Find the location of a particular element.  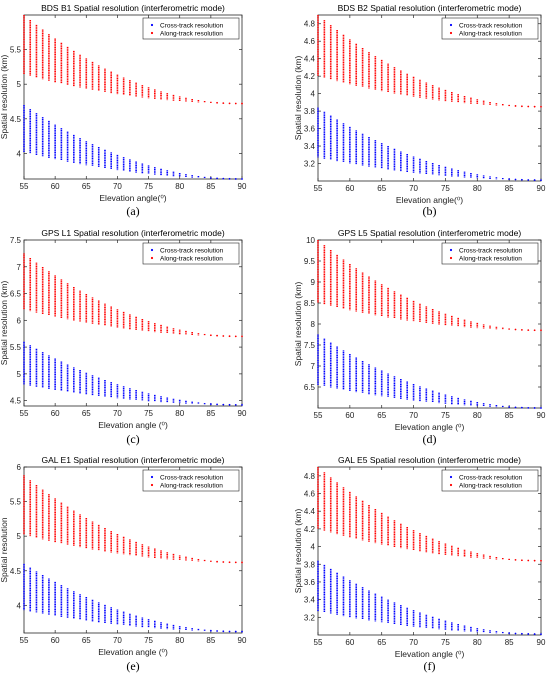

y-tick-label: 6 is located at coordinates (19, 320).